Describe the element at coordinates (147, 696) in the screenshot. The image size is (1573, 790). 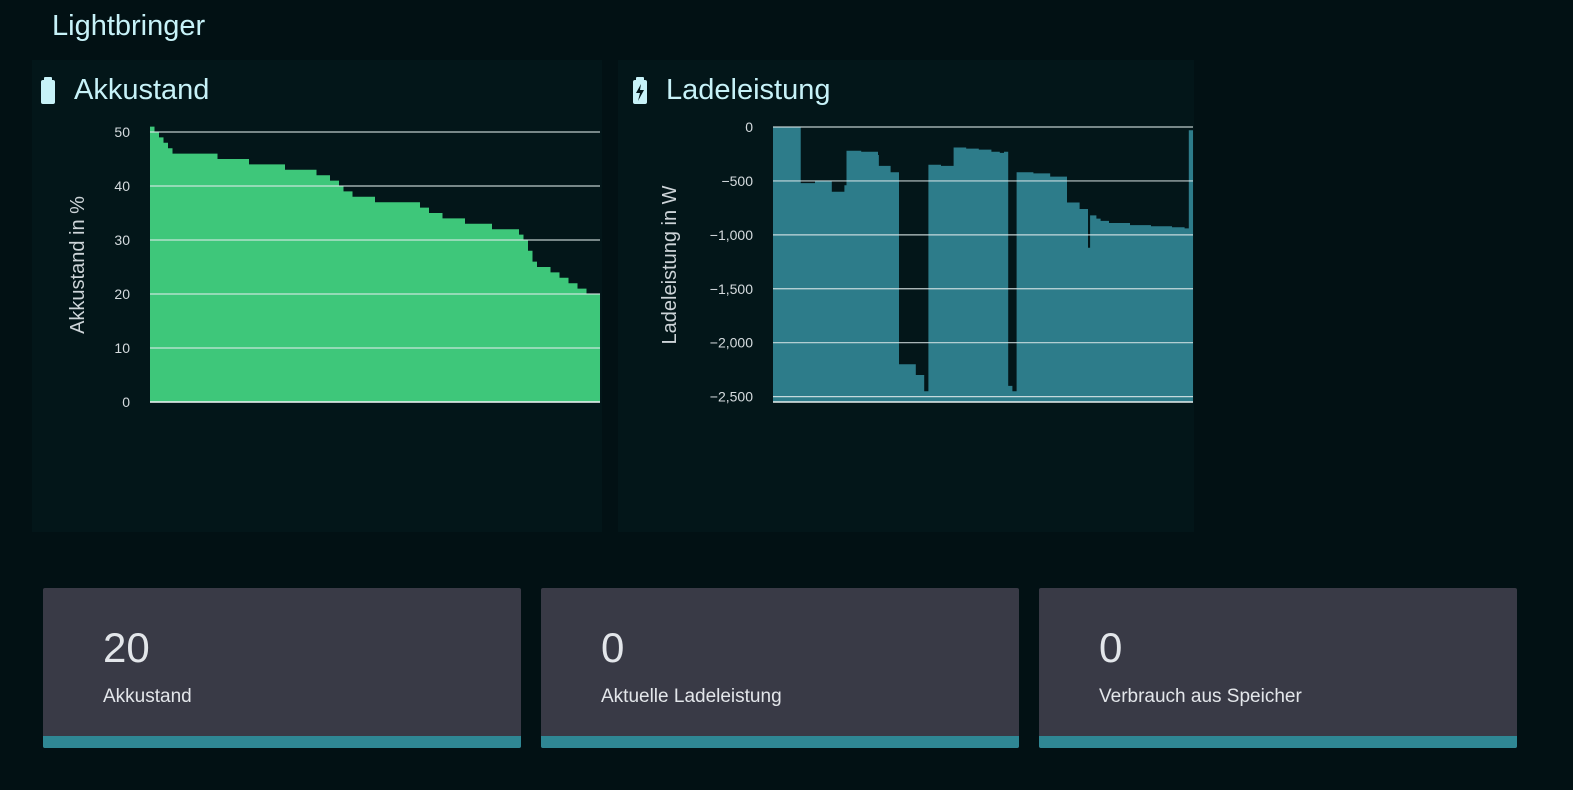
I see `akkustand-caption: Akkustand` at that location.